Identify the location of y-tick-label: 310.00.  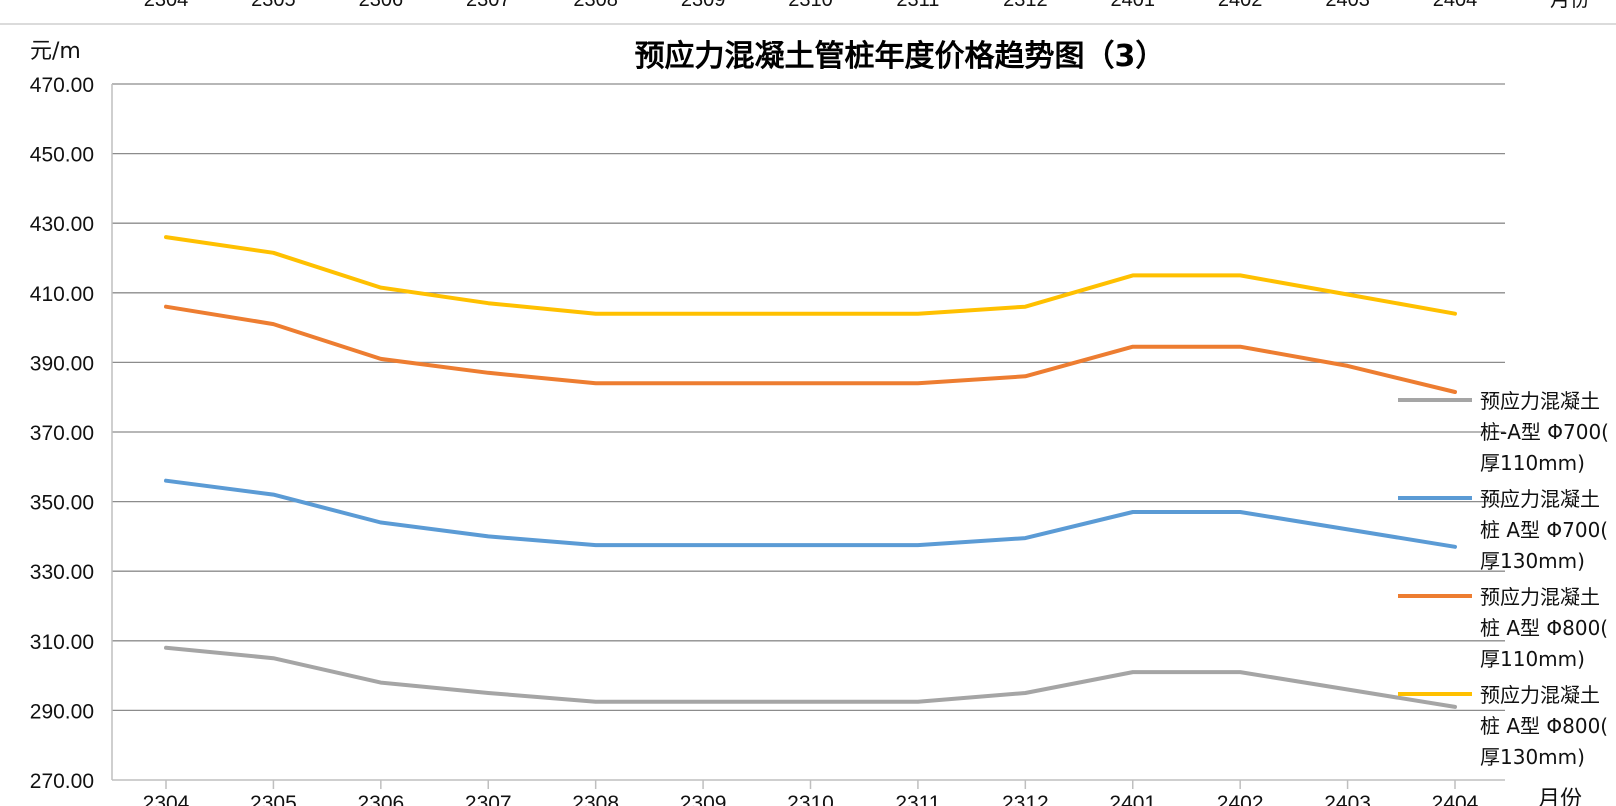
(62, 642).